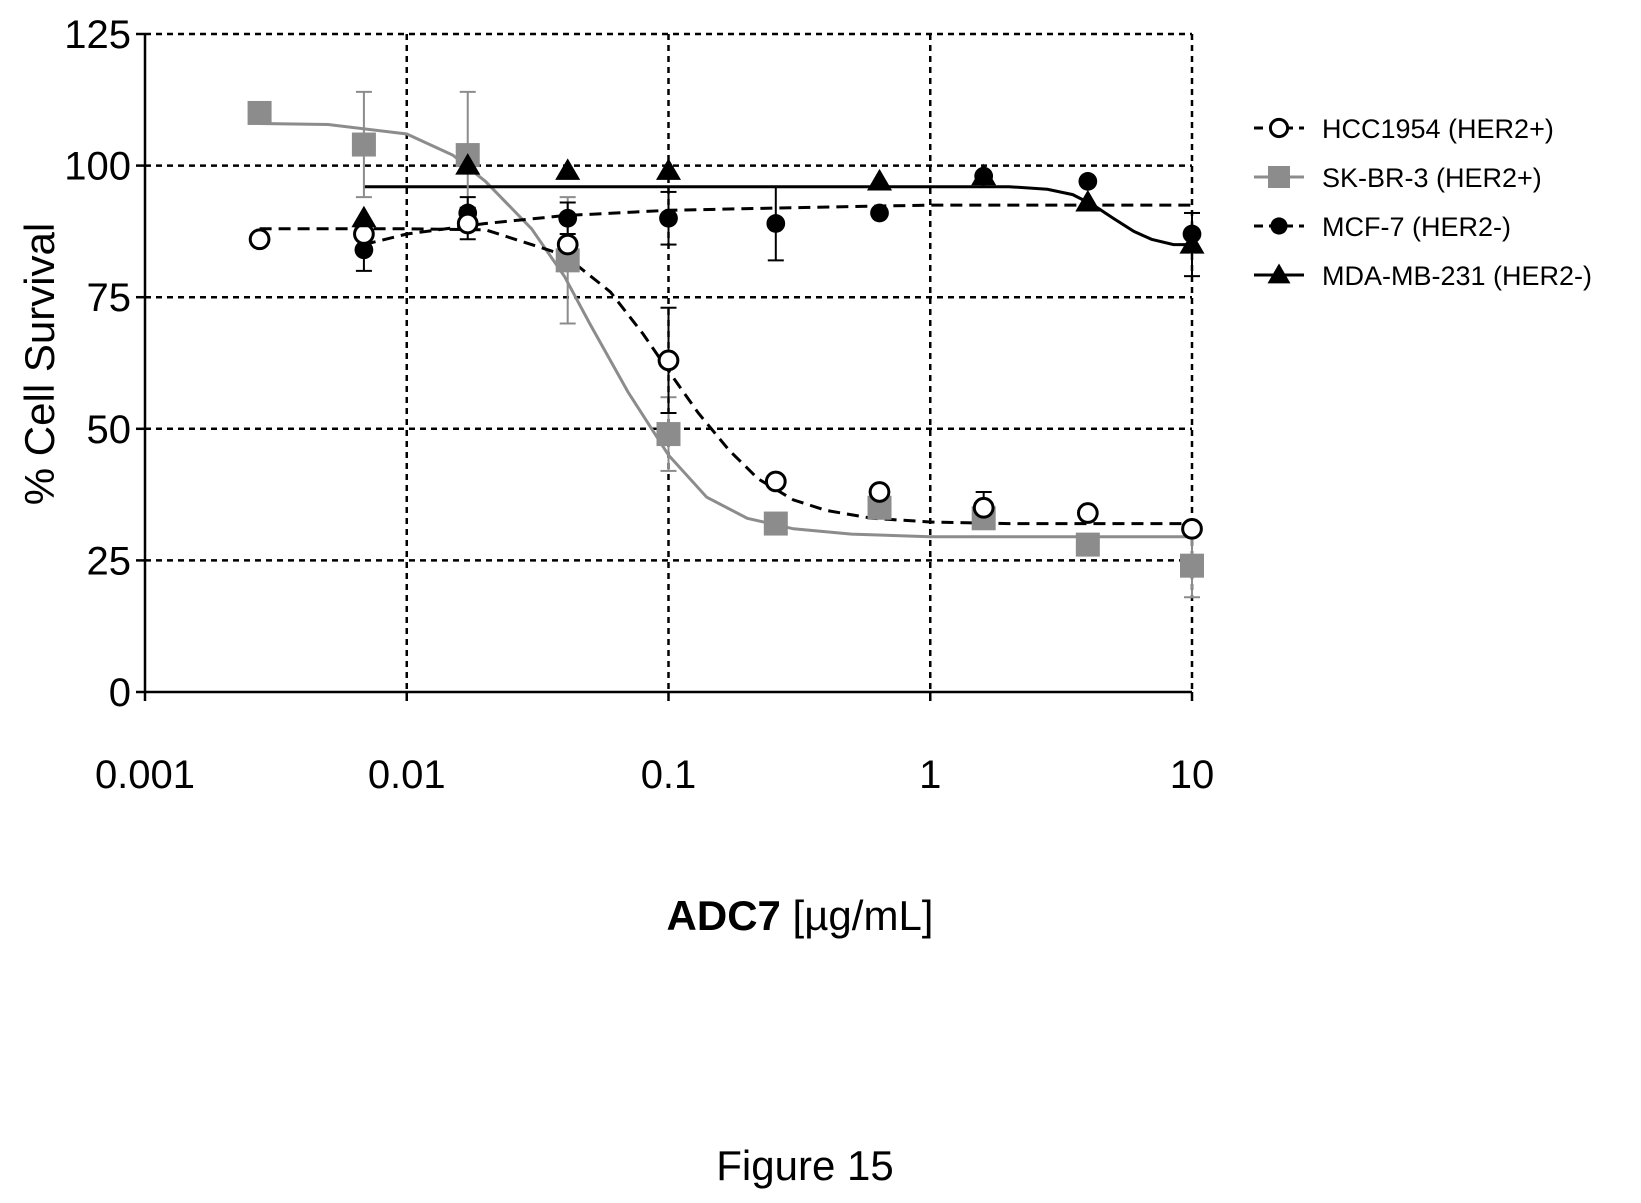 This screenshot has height=1203, width=1641. Describe the element at coordinates (104, 364) in the screenshot. I see `y-tick-labels: 0 25 50 75 100 125` at that location.